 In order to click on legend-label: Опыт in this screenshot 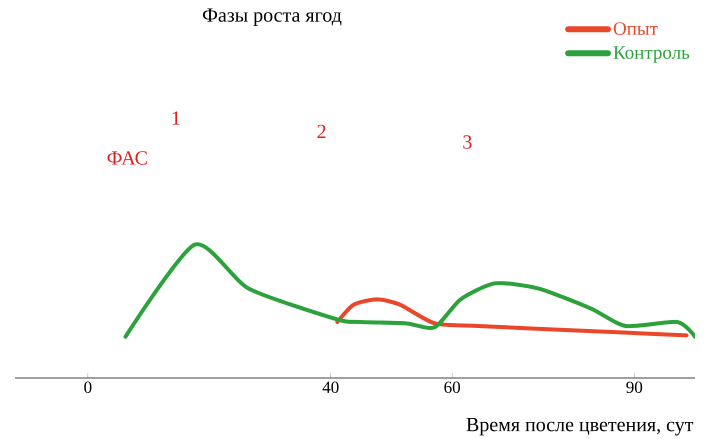, I will do `click(636, 28)`.